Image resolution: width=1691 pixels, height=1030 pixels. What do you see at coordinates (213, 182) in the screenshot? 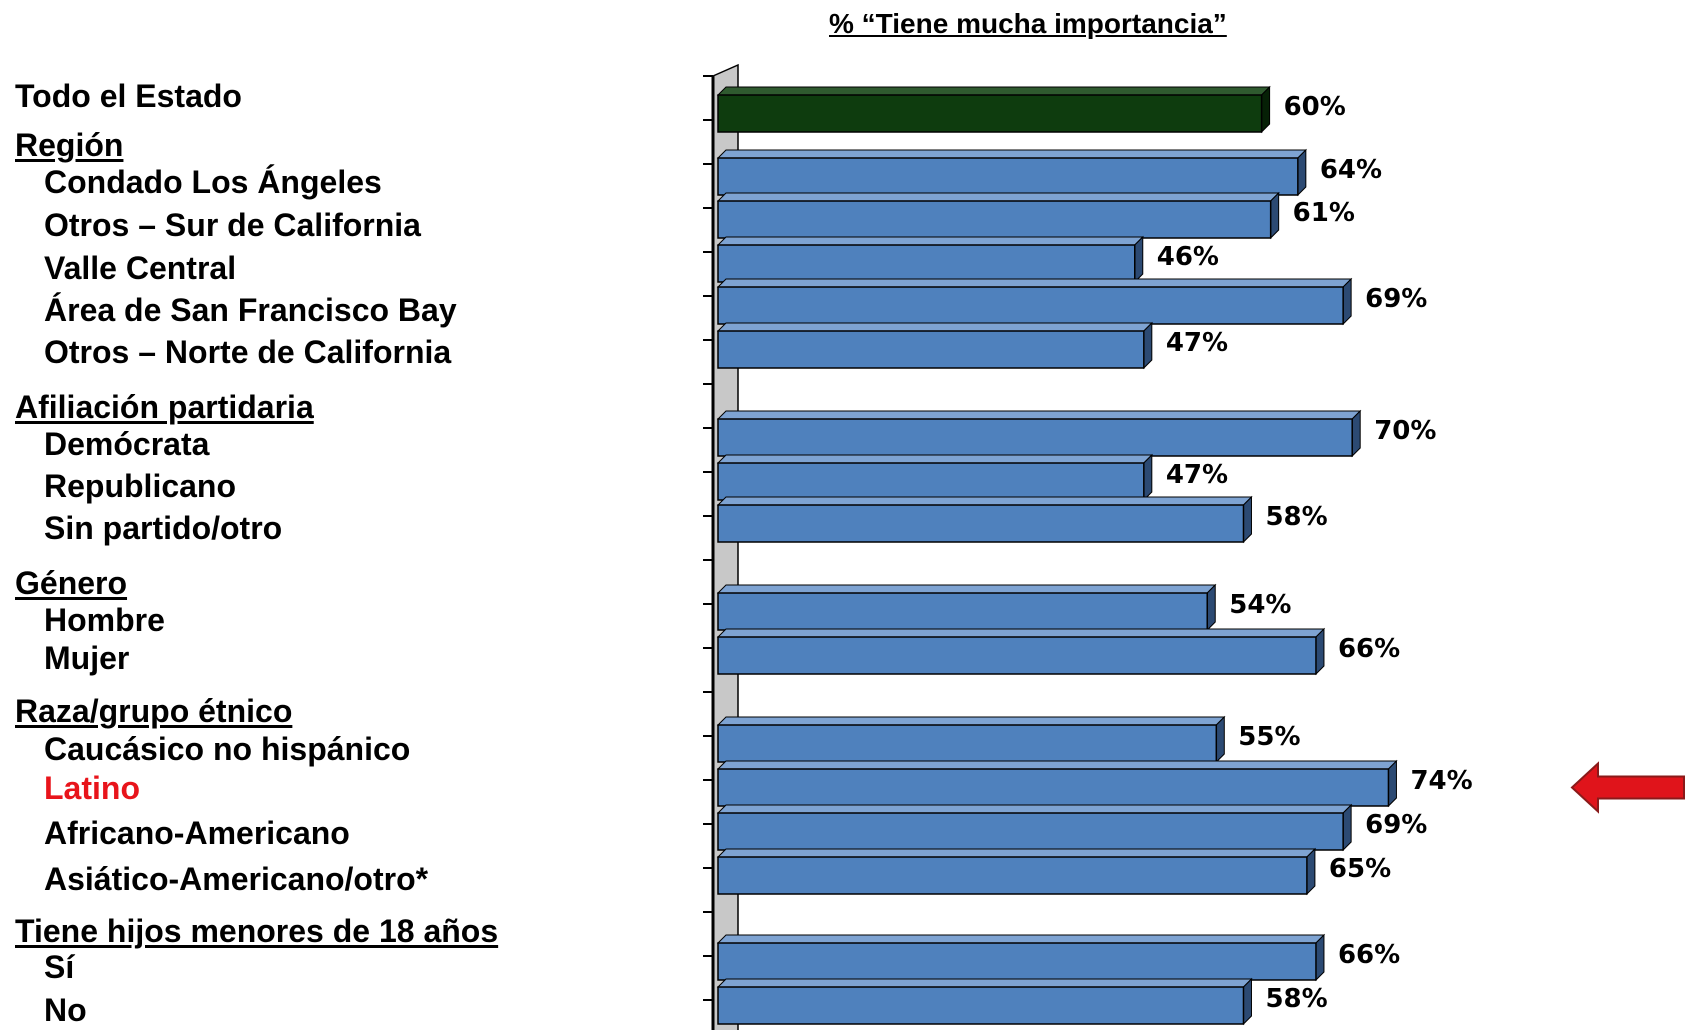
I see `category-label-condado-los-angeles: Condado Los Ángeles` at bounding box center [213, 182].